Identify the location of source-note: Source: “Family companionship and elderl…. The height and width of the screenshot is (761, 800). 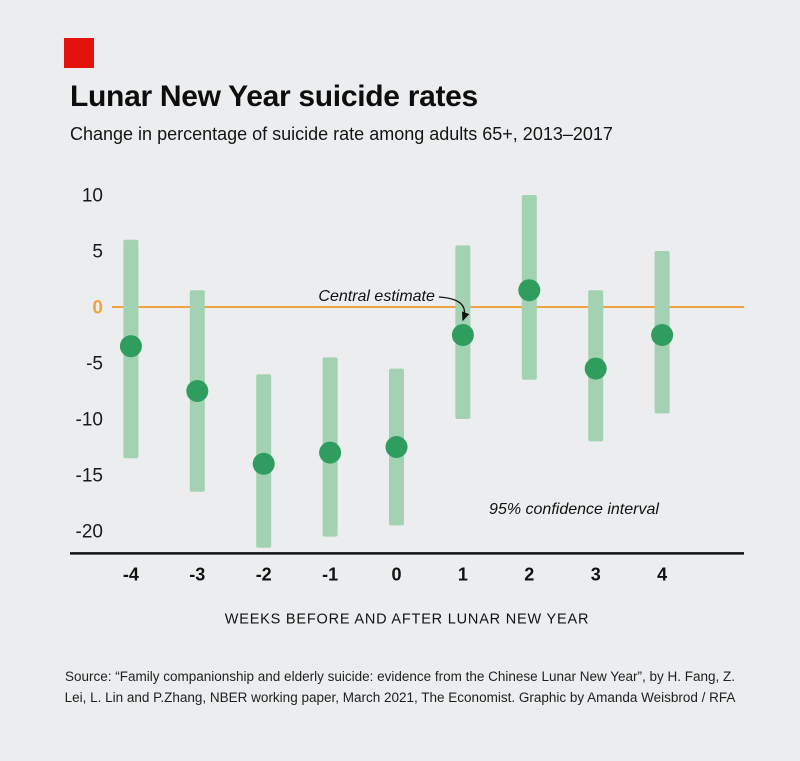
(400, 687).